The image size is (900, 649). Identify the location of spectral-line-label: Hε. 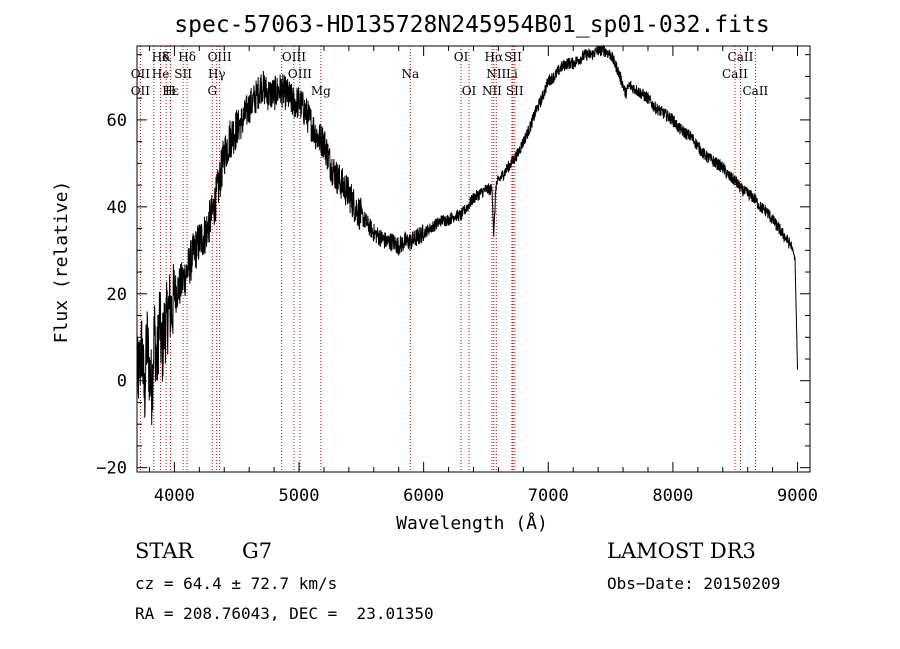
(170, 91).